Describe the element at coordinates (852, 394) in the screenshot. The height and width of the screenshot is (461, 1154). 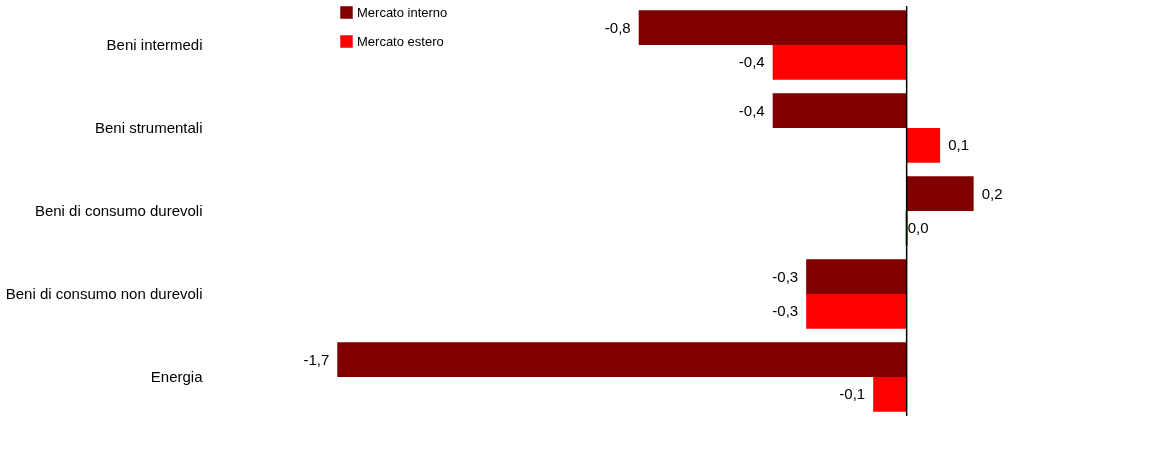
I see `data-label: -0,1` at that location.